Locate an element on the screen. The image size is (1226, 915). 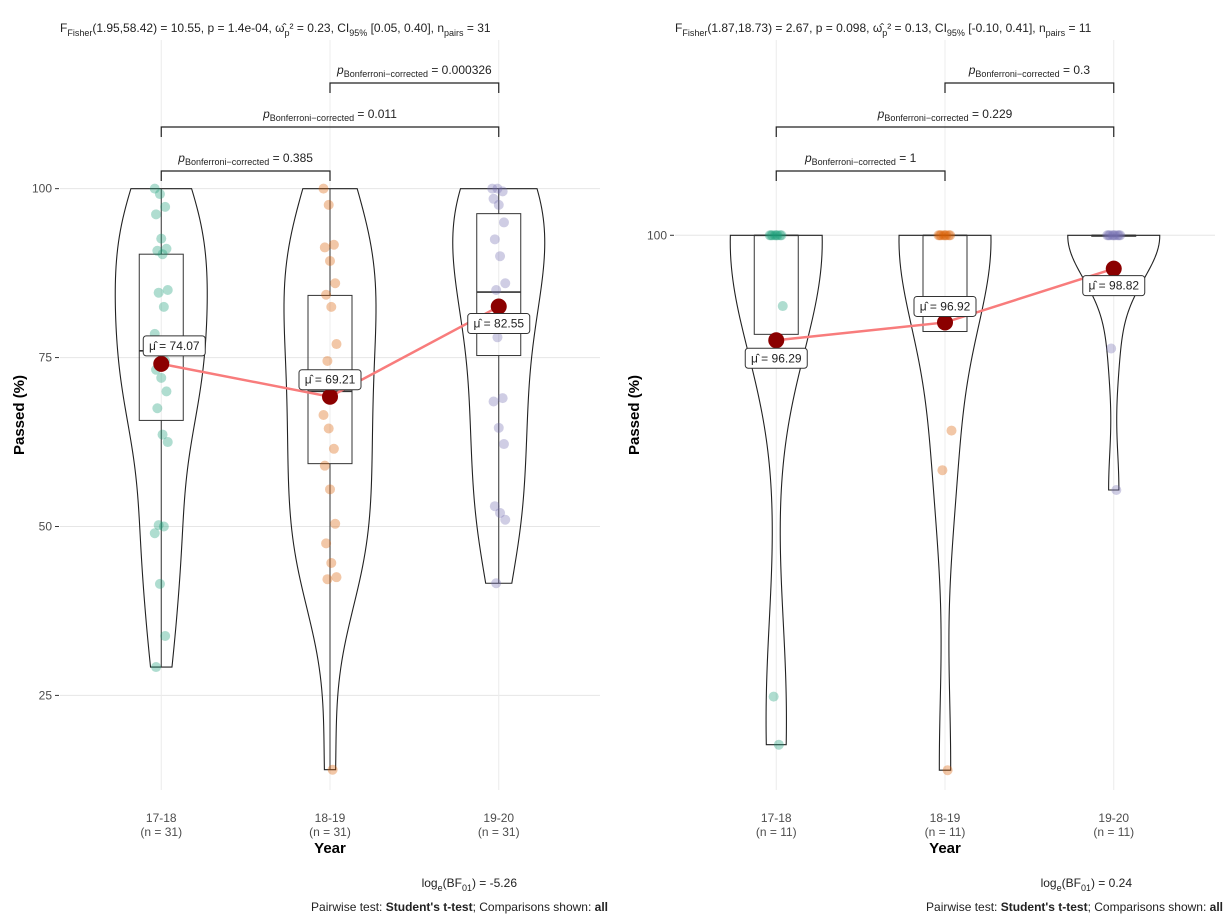
comparison-label: pBonferroni−corrected = 1 is located at coordinates (860, 159).